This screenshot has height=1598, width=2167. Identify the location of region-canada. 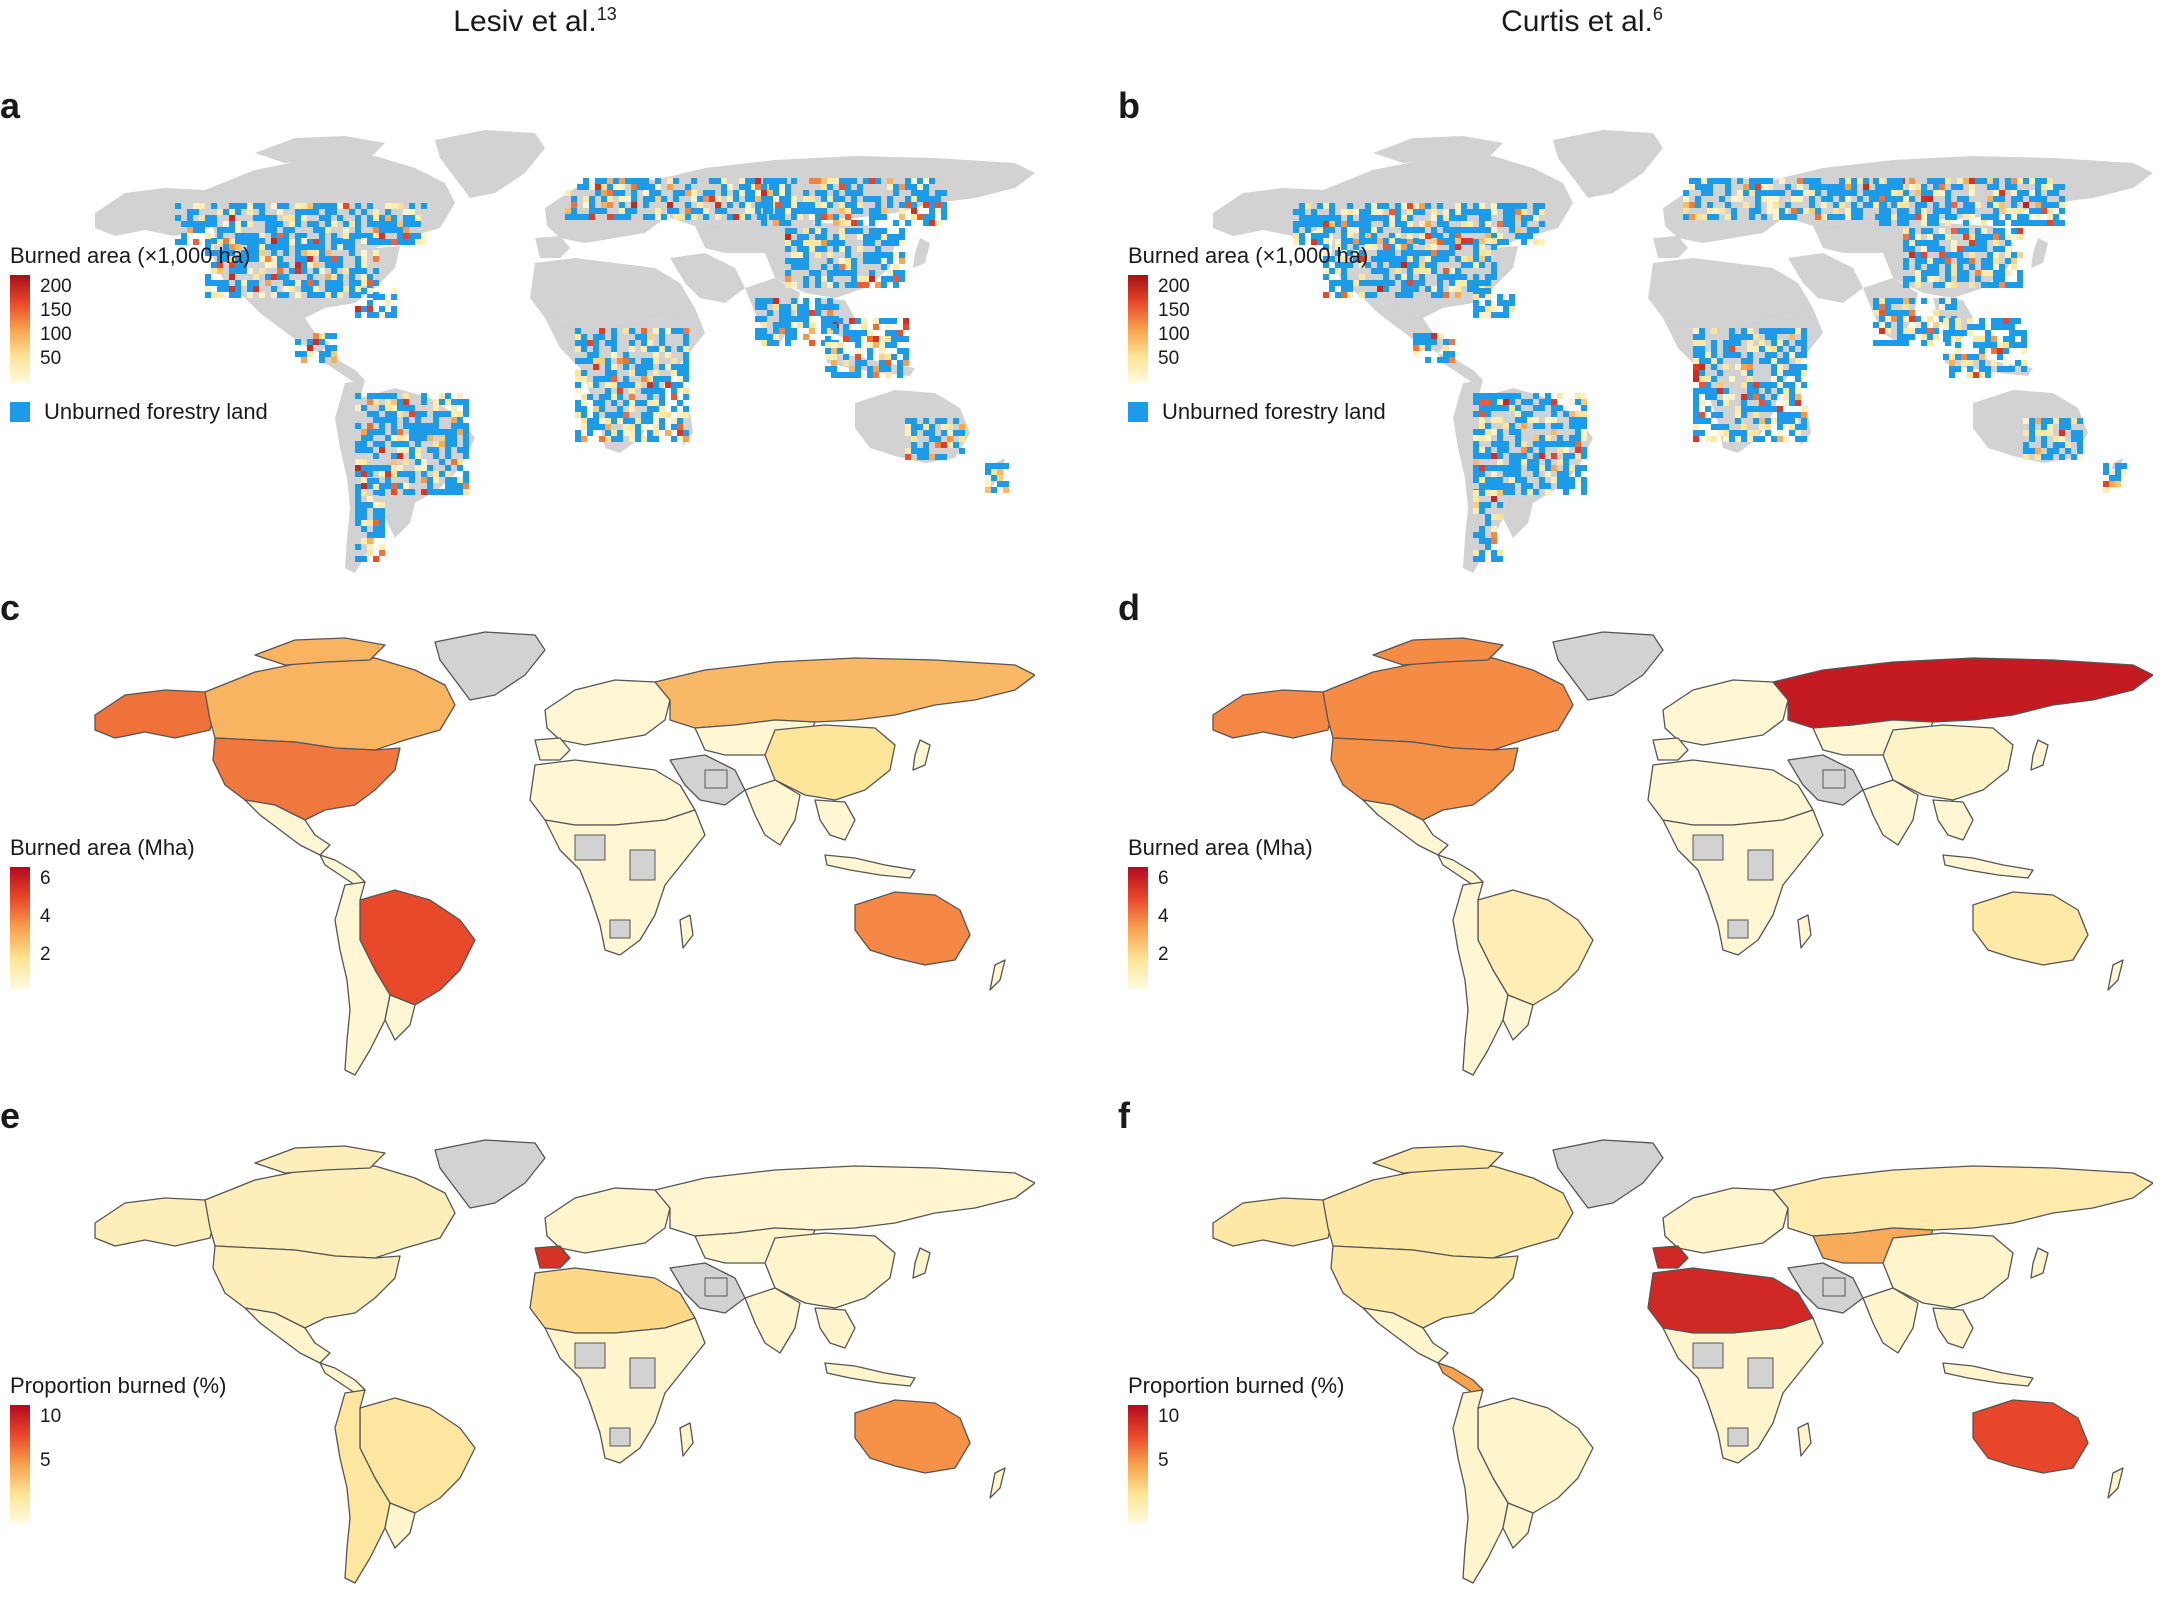
(1448, 704).